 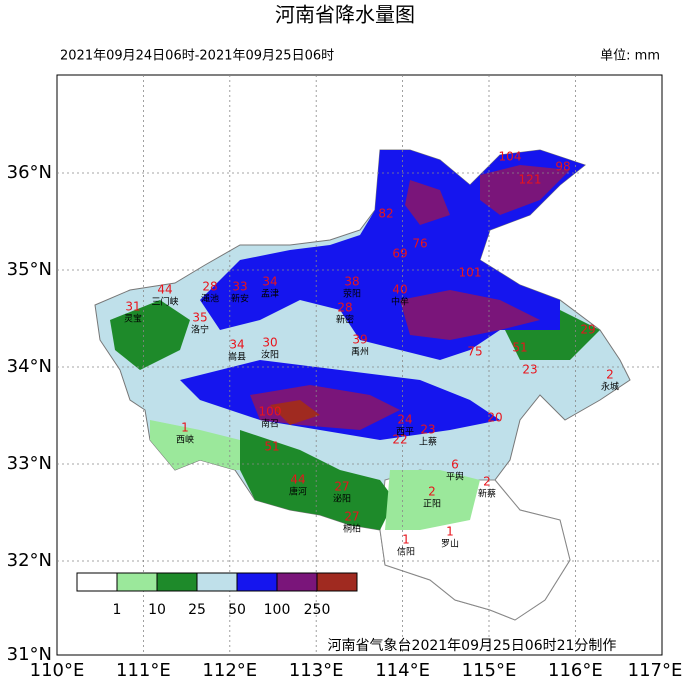 What do you see at coordinates (229, 670) in the screenshot?
I see `lon-label: 112°E` at bounding box center [229, 670].